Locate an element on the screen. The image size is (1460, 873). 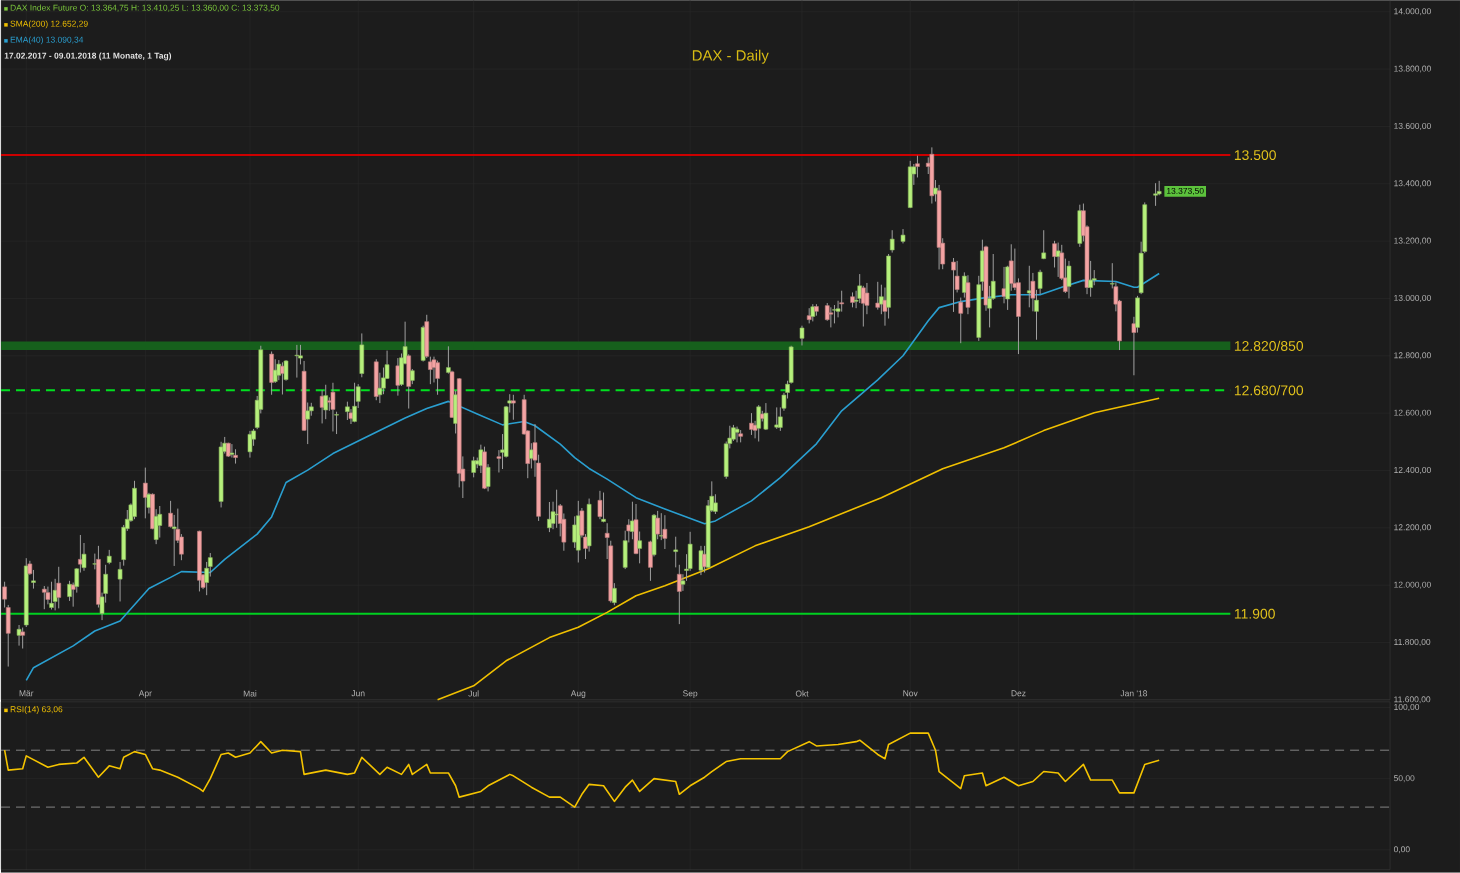
annotation: 13.373,50 is located at coordinates (1185, 191).